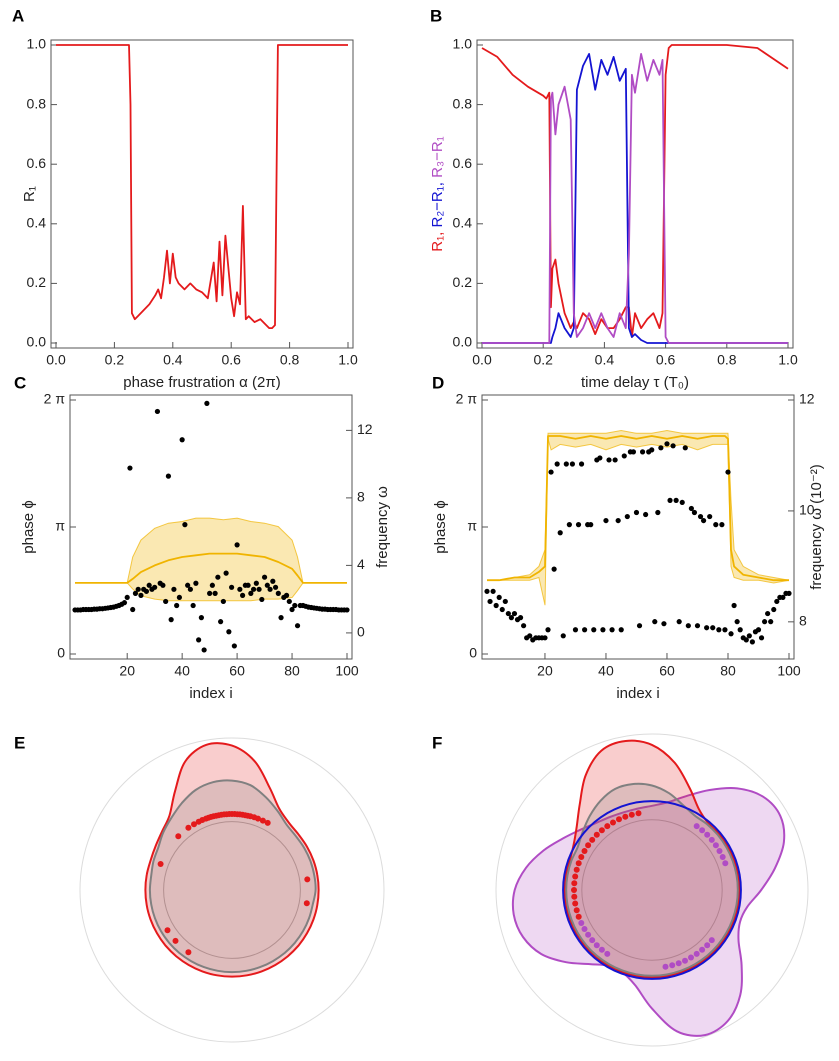 The image size is (839, 1061). What do you see at coordinates (666, 360) in the screenshot?
I see `x-tick-label: 0.6` at bounding box center [666, 360].